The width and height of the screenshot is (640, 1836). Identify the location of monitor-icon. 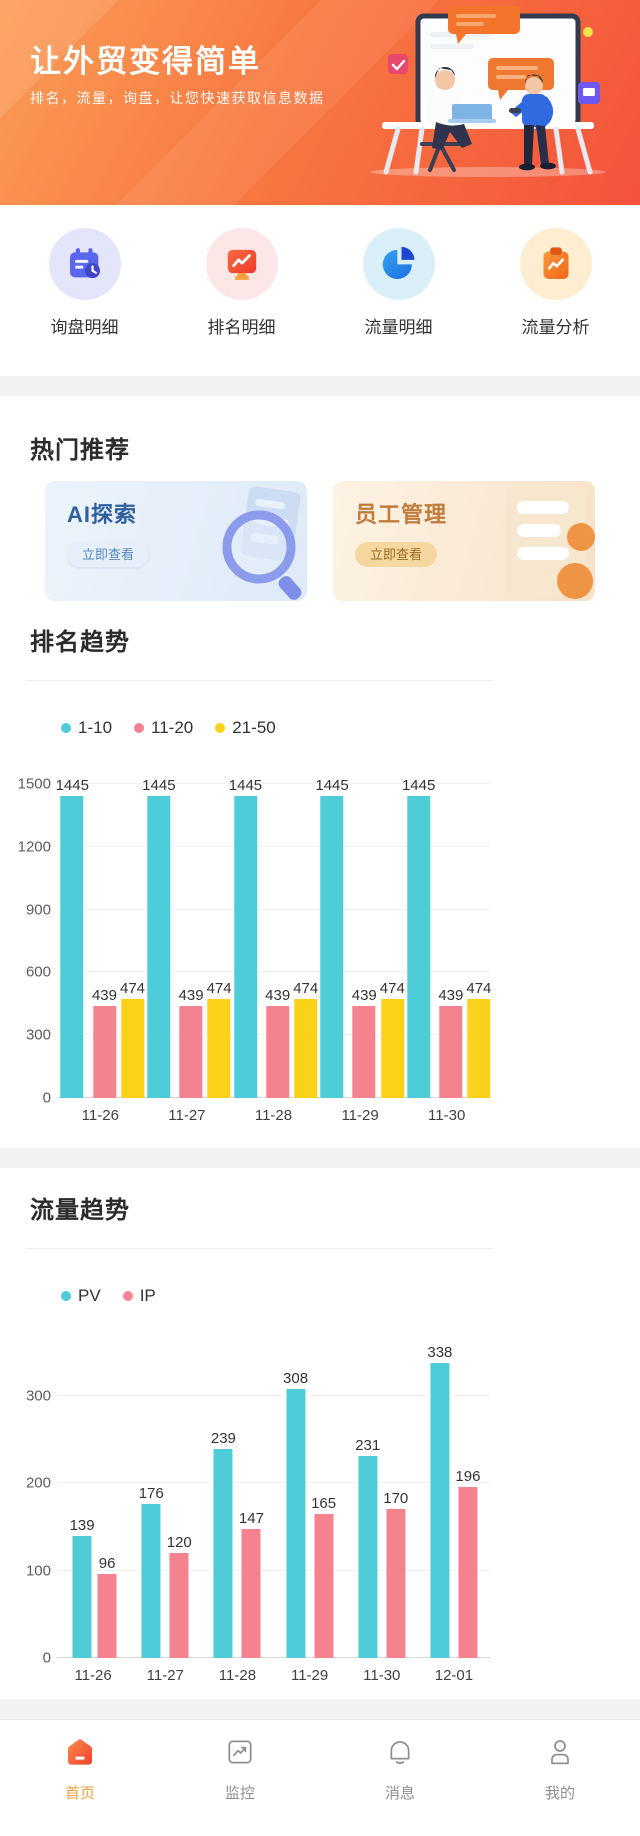
(240, 1752).